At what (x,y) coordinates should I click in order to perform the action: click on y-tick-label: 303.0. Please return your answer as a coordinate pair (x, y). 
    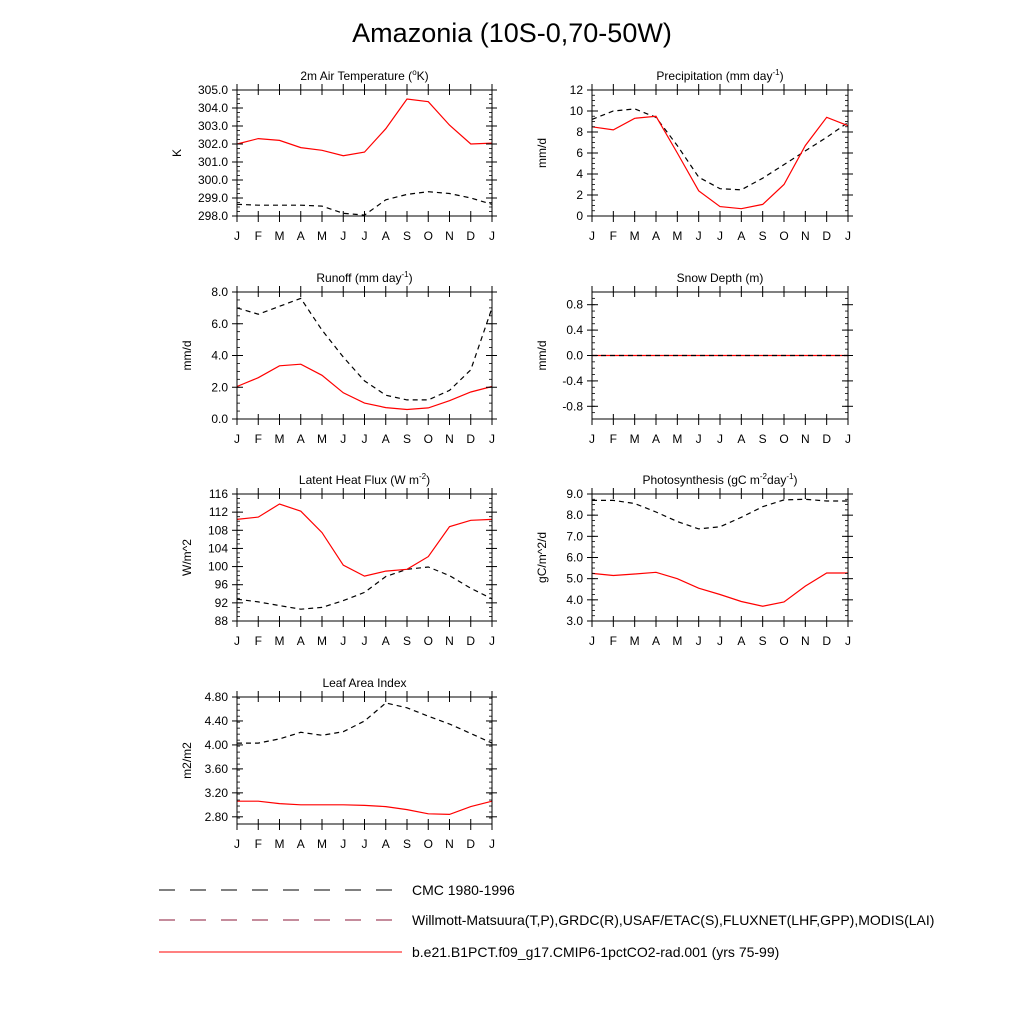
    Looking at the image, I should click on (213, 126).